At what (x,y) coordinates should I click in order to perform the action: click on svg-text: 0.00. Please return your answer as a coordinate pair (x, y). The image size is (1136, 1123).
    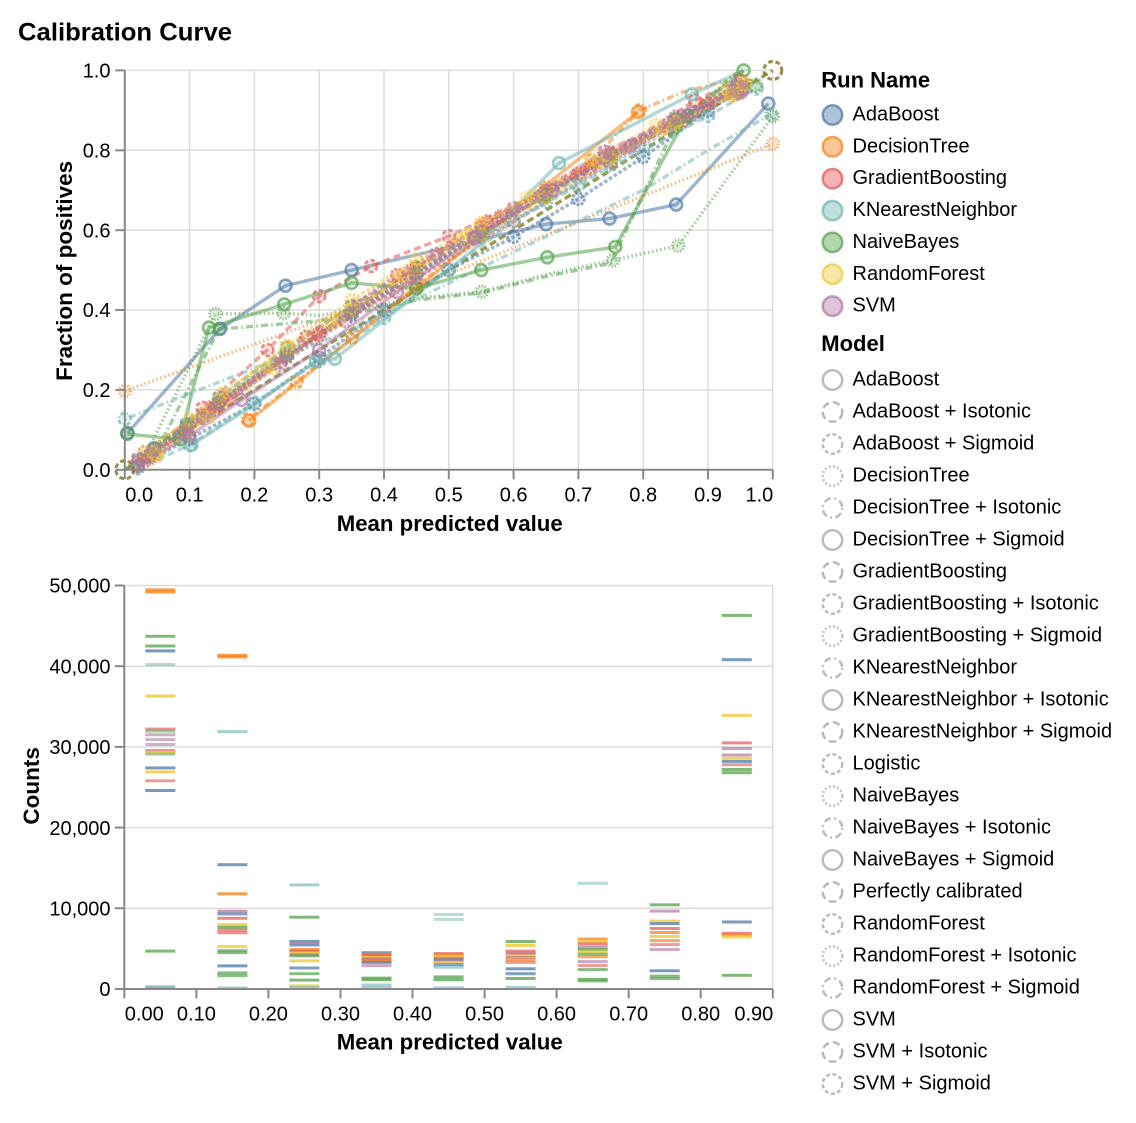
    Looking at the image, I should click on (144, 1015).